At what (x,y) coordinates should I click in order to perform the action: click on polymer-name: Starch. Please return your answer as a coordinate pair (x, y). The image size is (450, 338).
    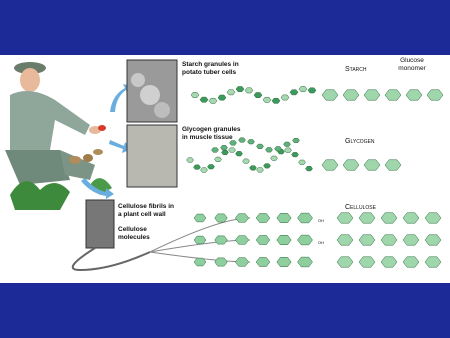
    Looking at the image, I should click on (356, 69).